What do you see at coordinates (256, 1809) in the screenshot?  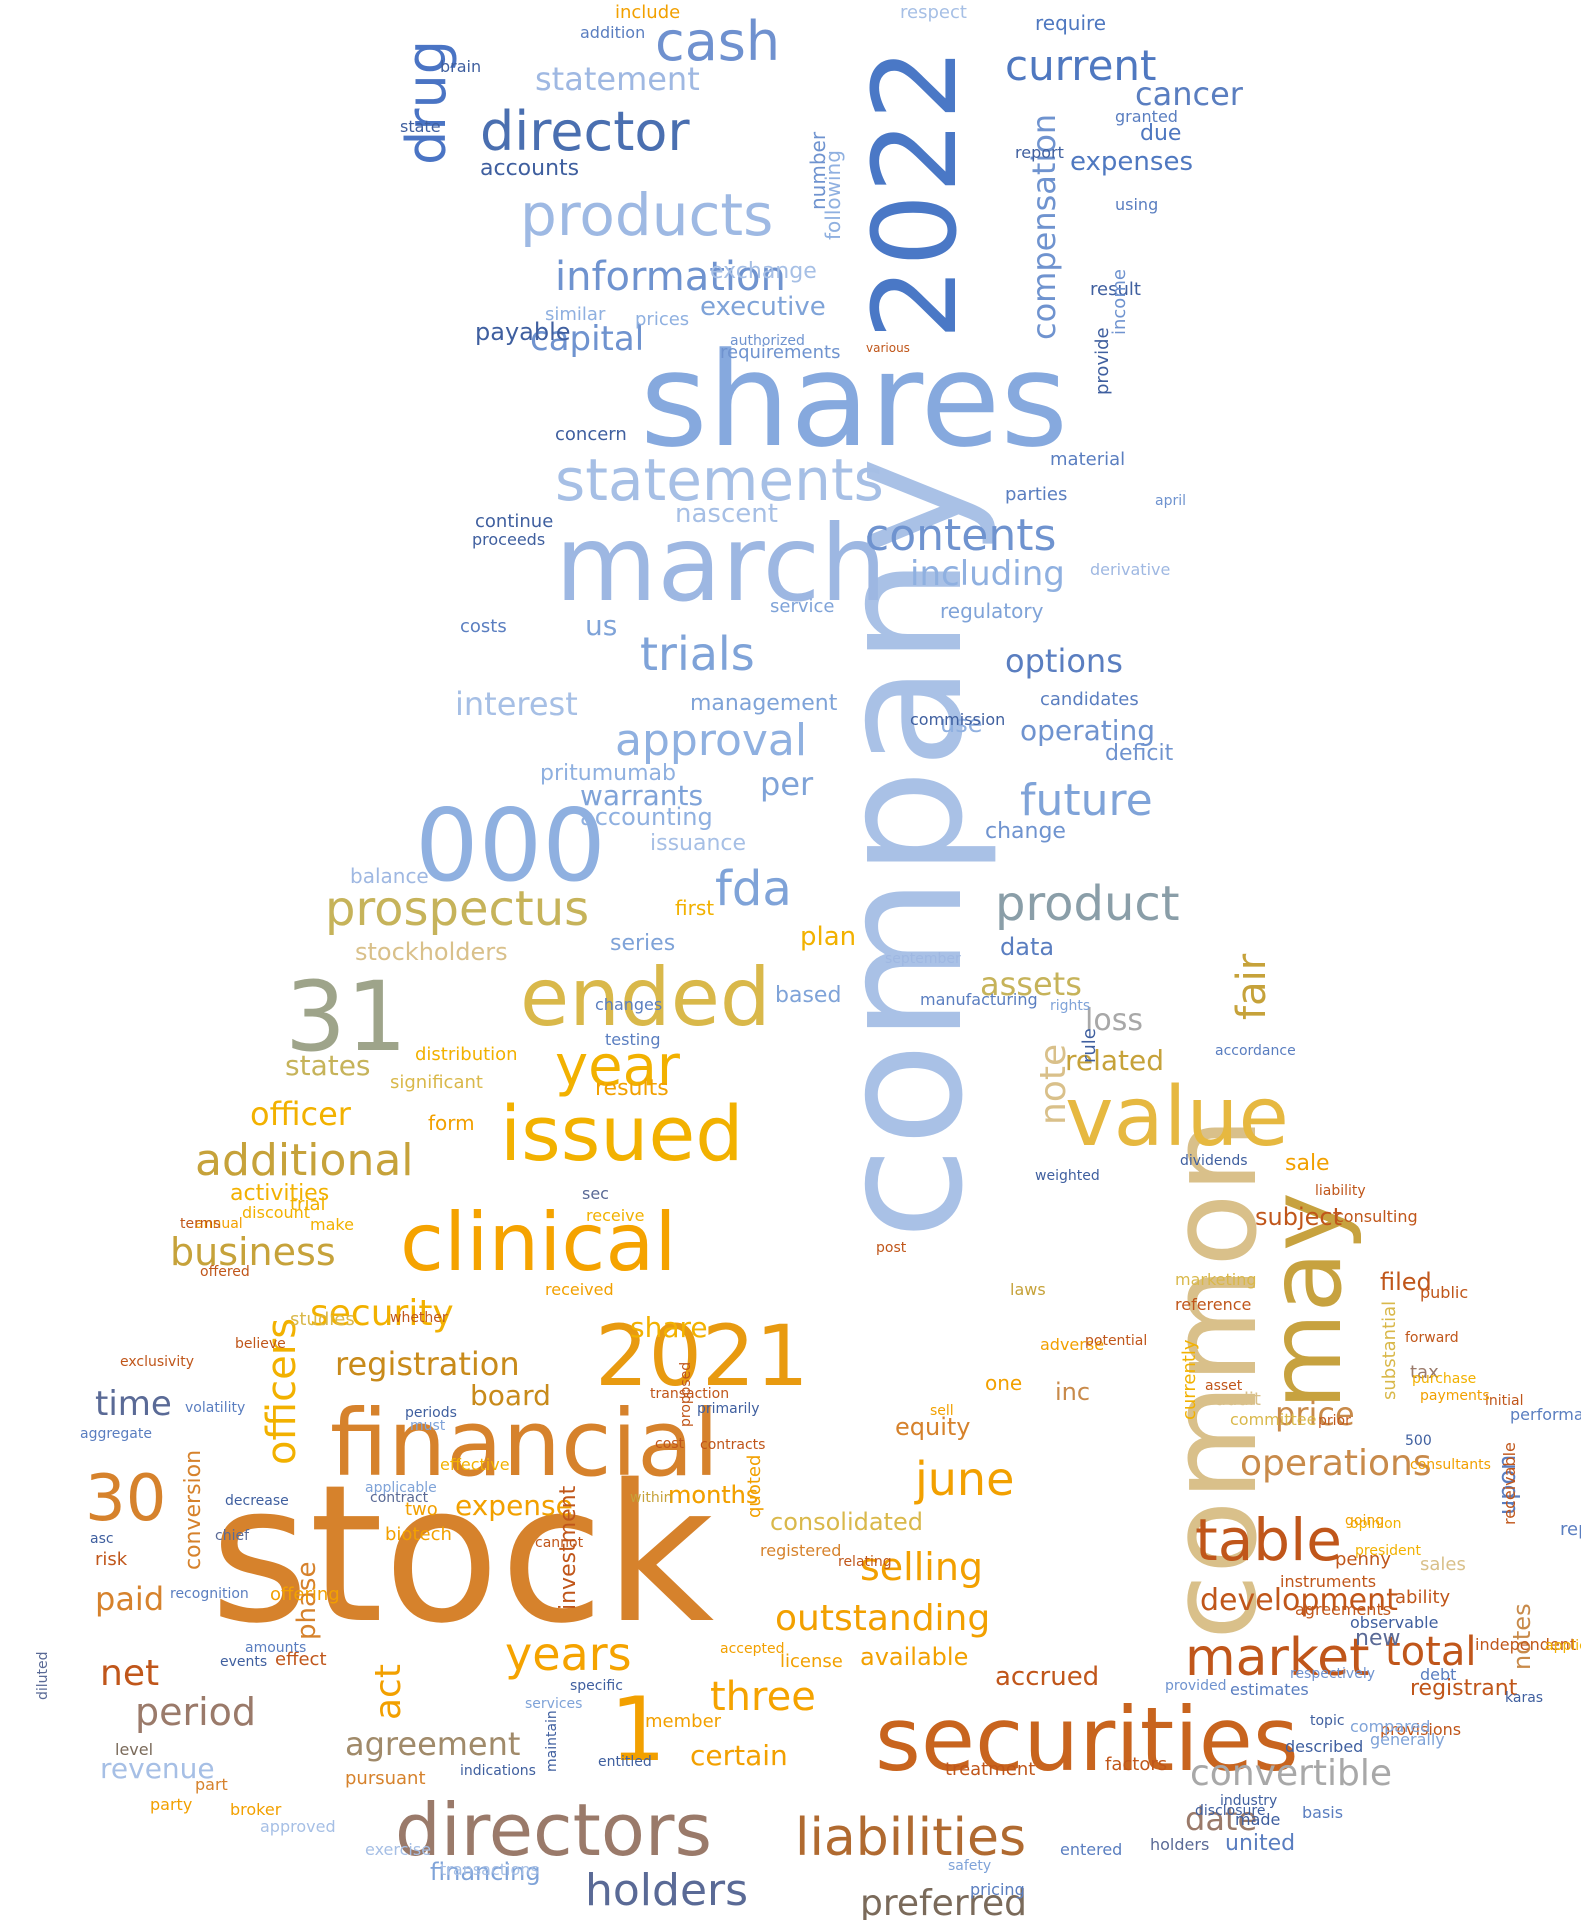 I see `word-broker: broker` at bounding box center [256, 1809].